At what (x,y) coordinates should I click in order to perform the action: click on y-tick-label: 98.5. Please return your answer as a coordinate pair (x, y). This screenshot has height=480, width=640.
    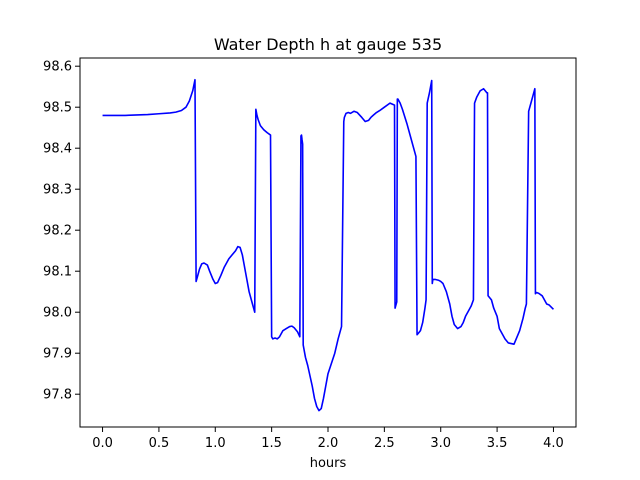
    Looking at the image, I should click on (57, 108).